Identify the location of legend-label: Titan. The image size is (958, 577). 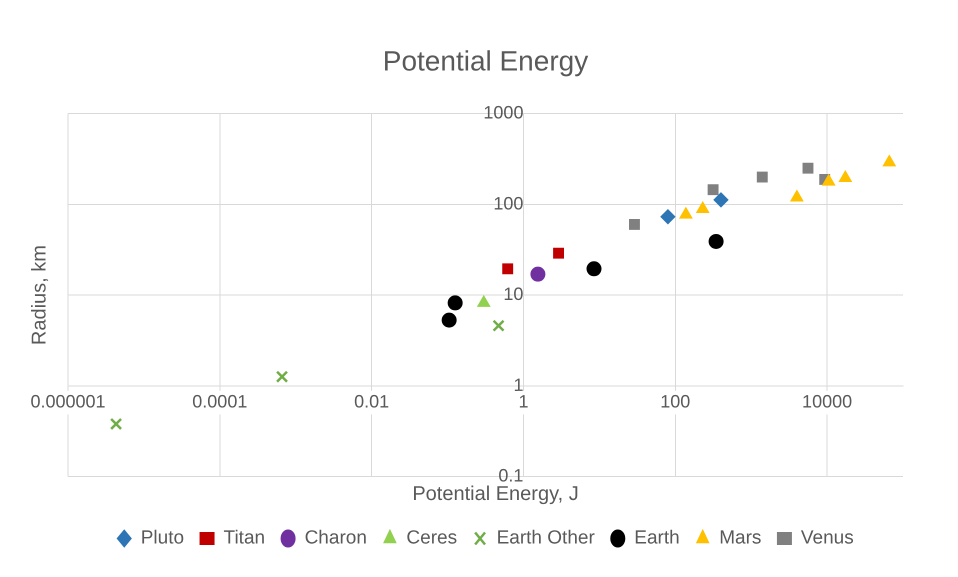
(245, 538).